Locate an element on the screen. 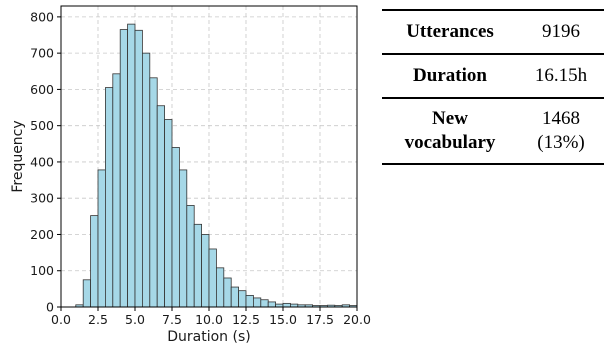 The image size is (610, 347). y-tick-label: 300 is located at coordinates (42, 198).